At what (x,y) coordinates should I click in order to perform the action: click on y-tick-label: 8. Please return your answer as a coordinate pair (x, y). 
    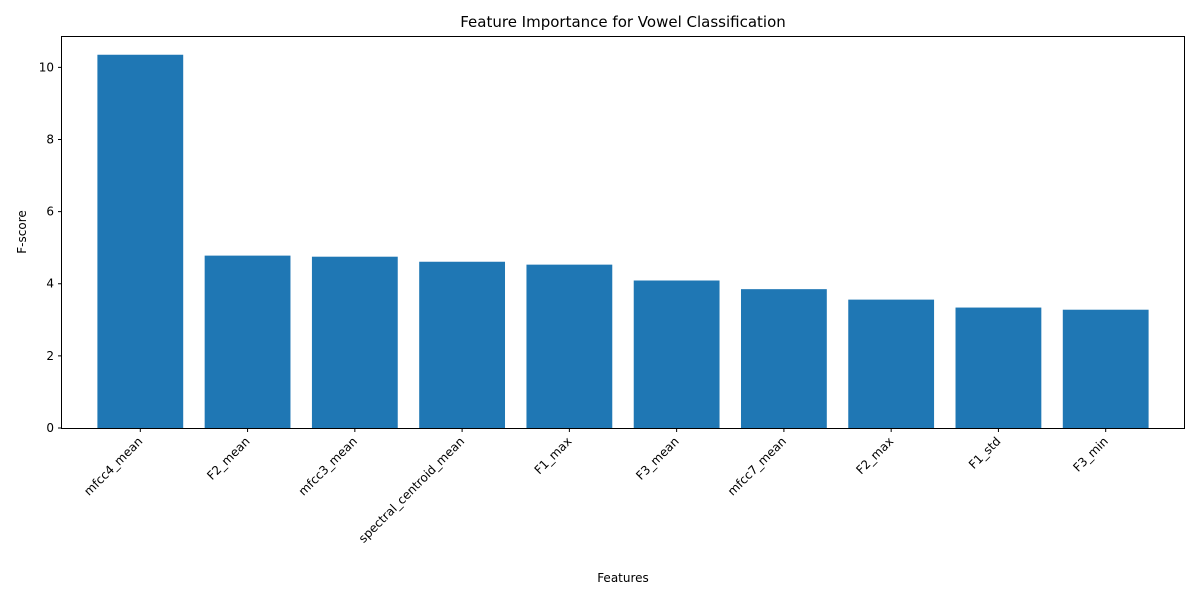
    Looking at the image, I should click on (50, 139).